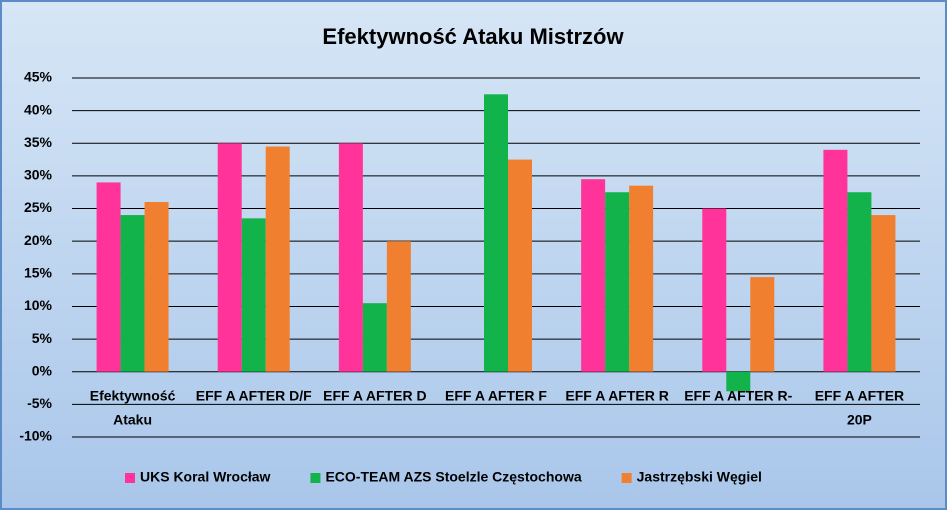  What do you see at coordinates (38, 175) in the screenshot?
I see `y-tick-label: 30%` at bounding box center [38, 175].